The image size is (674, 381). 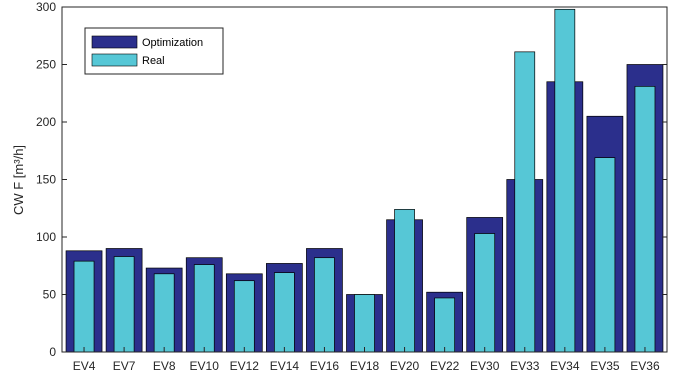 What do you see at coordinates (284, 312) in the screenshot?
I see `bar-real-ev14` at bounding box center [284, 312].